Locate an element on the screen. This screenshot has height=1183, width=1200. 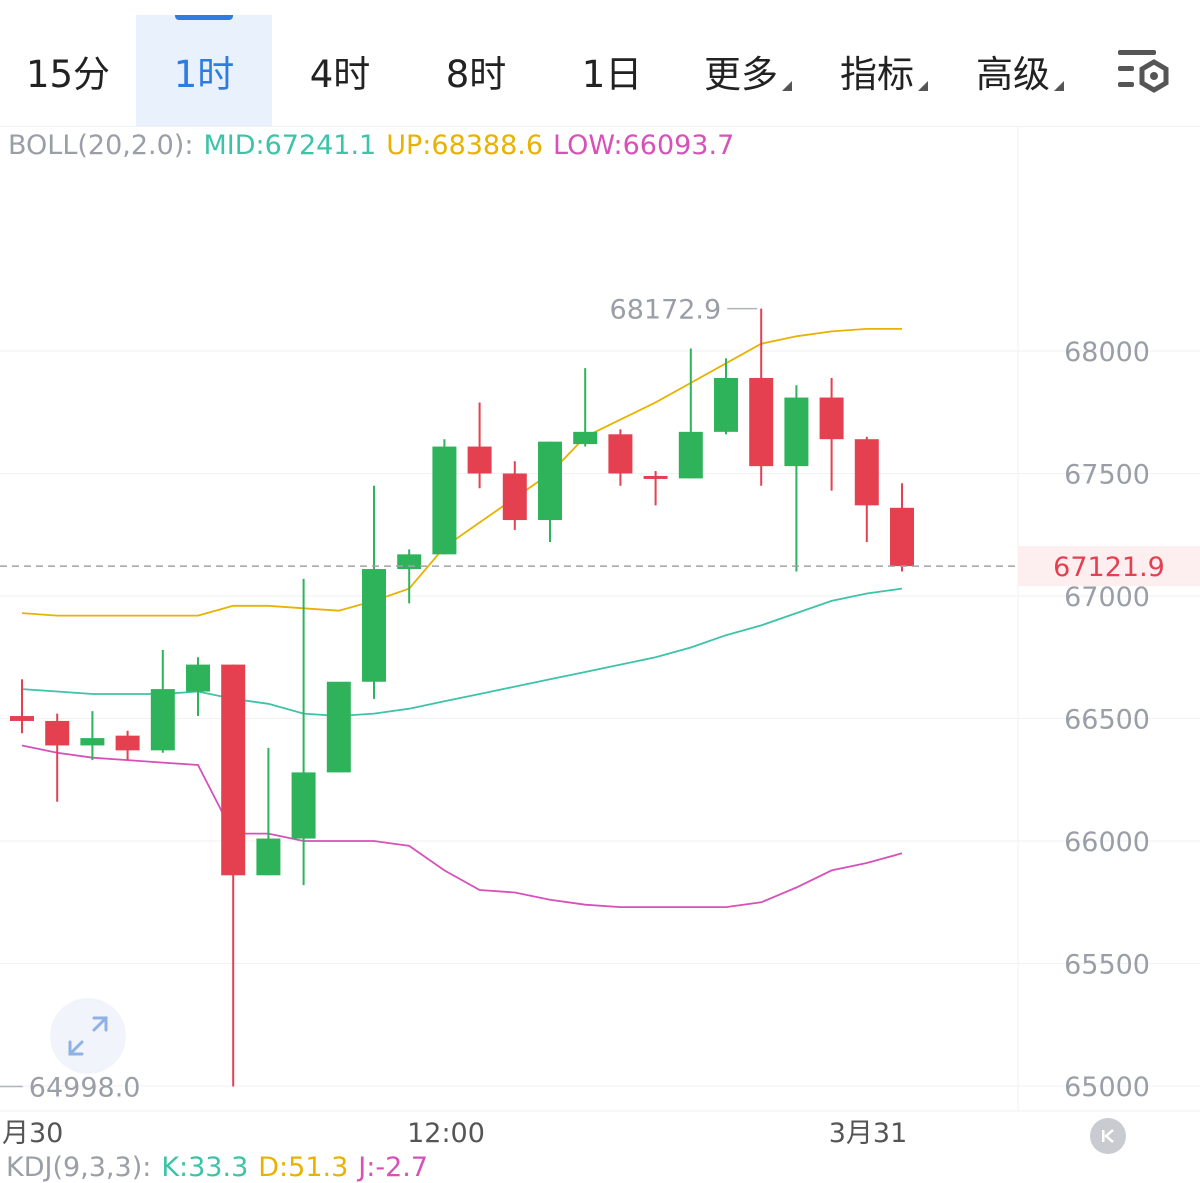
y-tick-label: 67500 is located at coordinates (1107, 475).